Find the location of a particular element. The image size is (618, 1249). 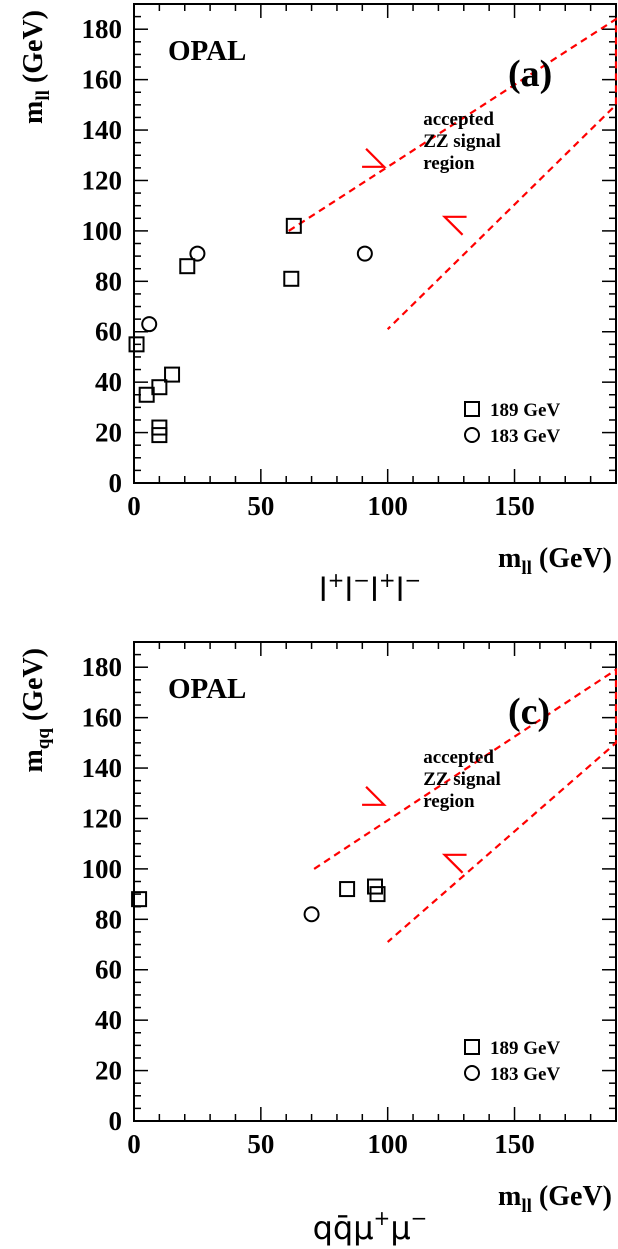

channel-label: l+l−l+l− is located at coordinates (370, 588).